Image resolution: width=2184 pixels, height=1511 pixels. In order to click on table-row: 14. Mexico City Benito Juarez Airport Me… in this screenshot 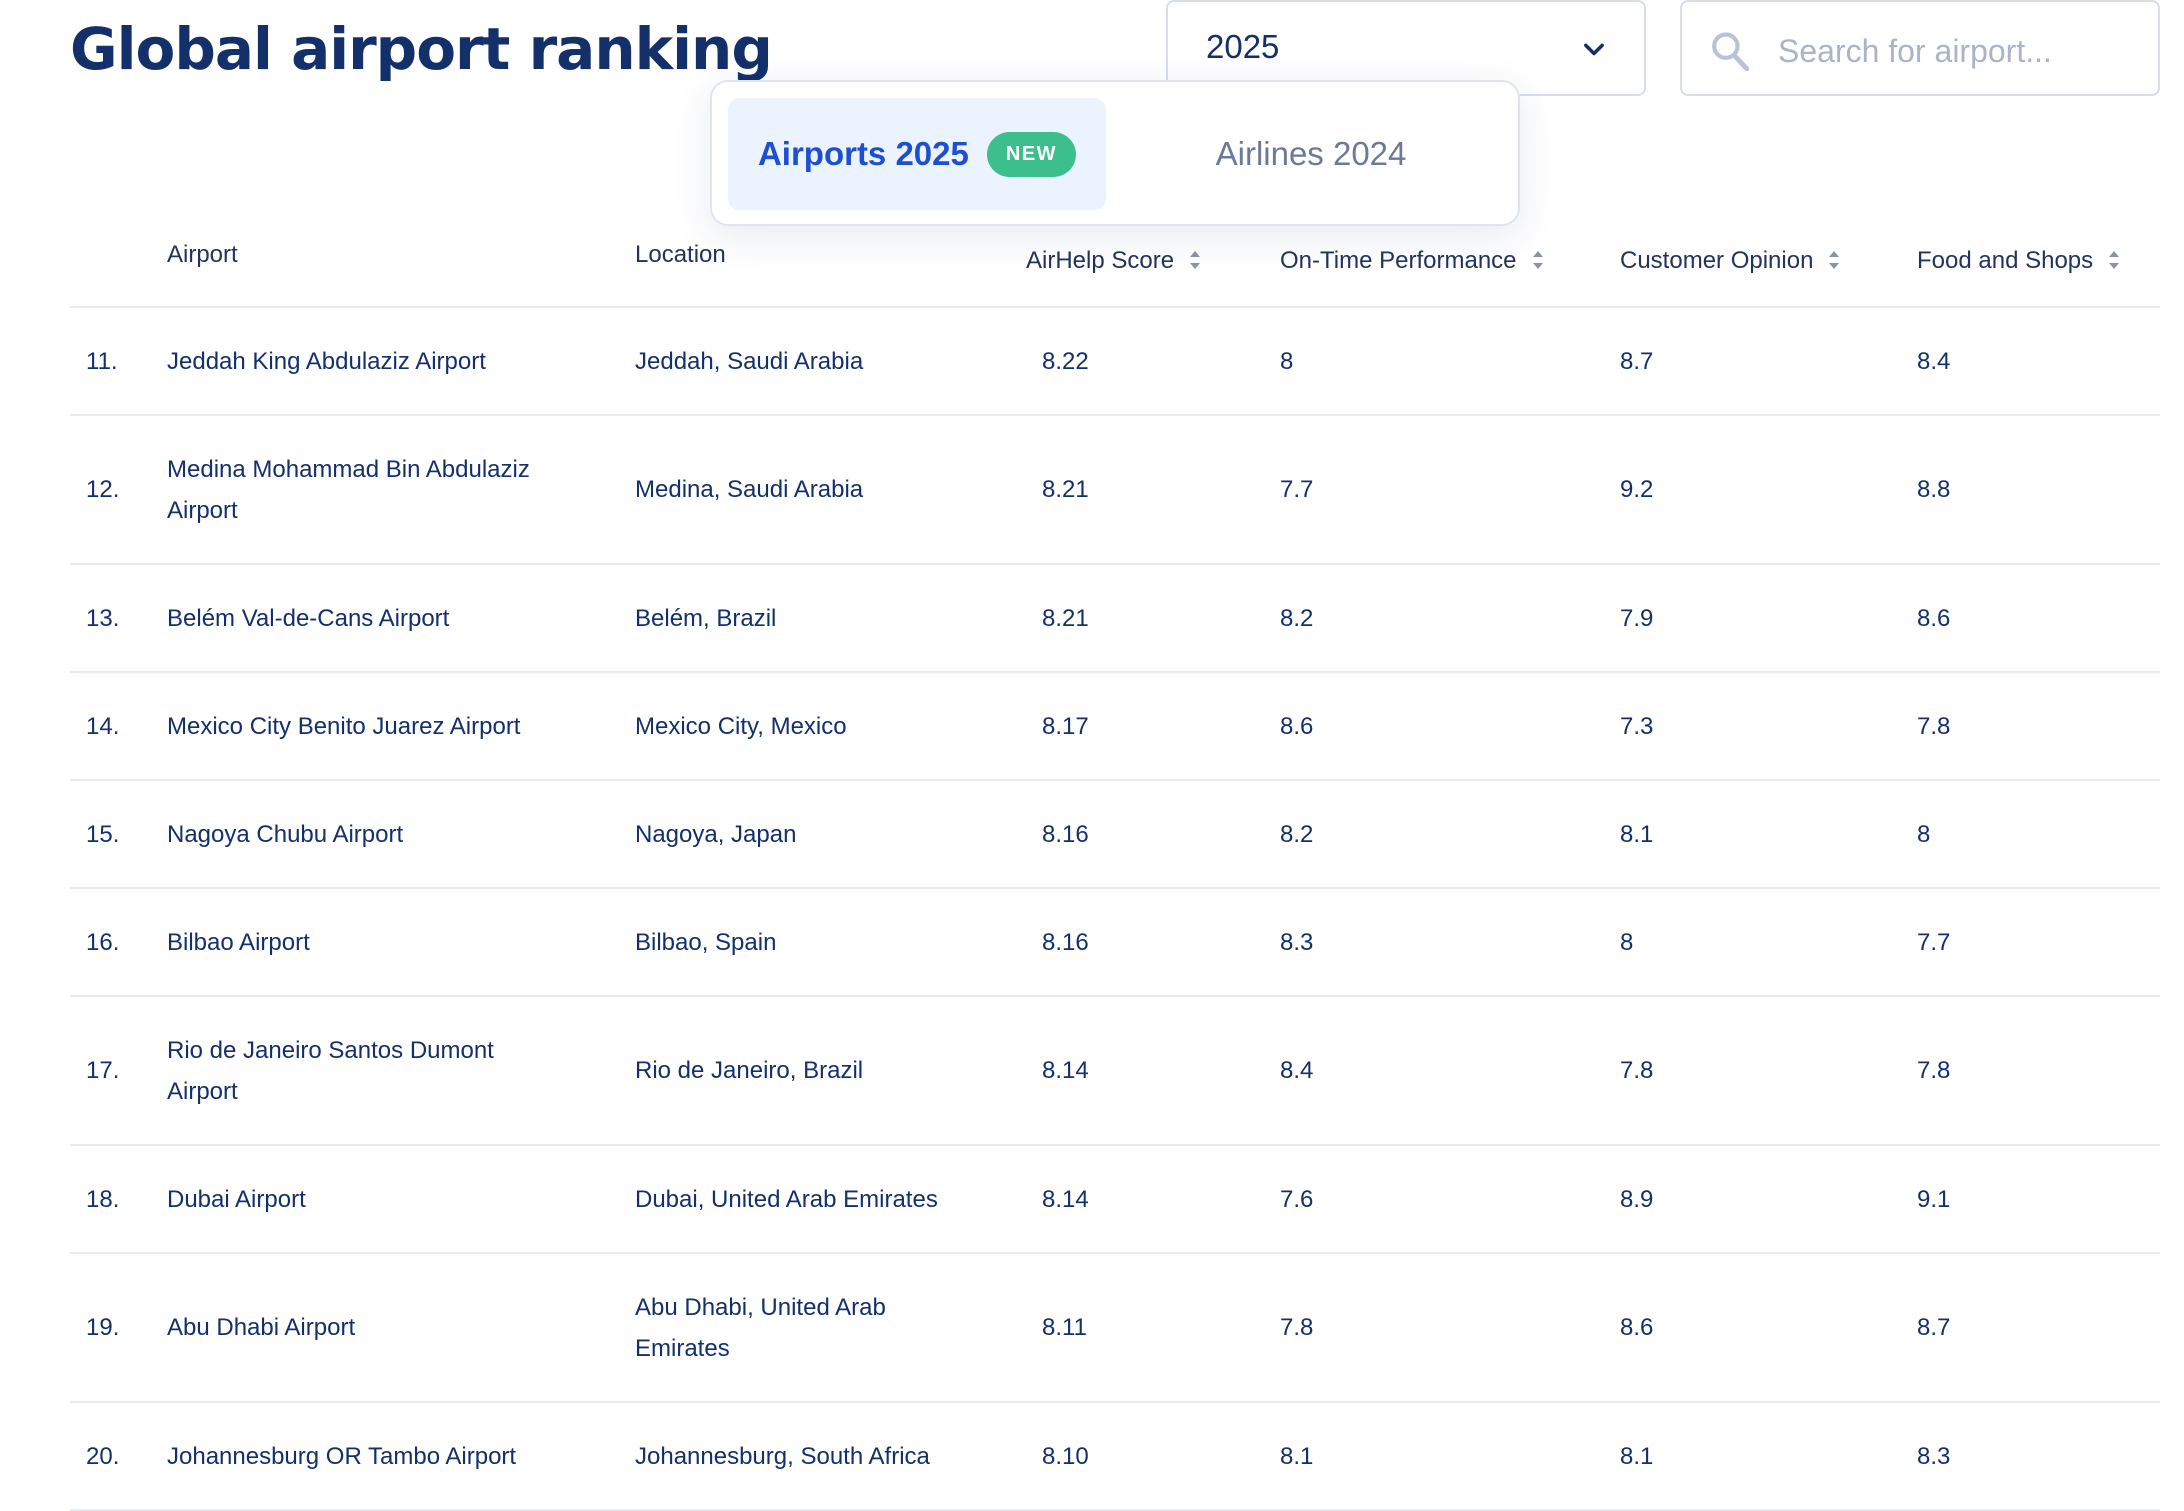, I will do `click(1115, 726)`.